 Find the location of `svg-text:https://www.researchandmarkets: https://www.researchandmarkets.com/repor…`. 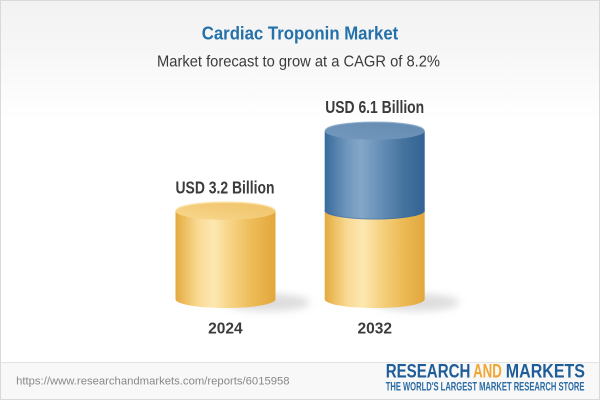

svg-text:https://www.researchandmarkets: https://www.researchandmarkets.com/repor… is located at coordinates (153, 382).